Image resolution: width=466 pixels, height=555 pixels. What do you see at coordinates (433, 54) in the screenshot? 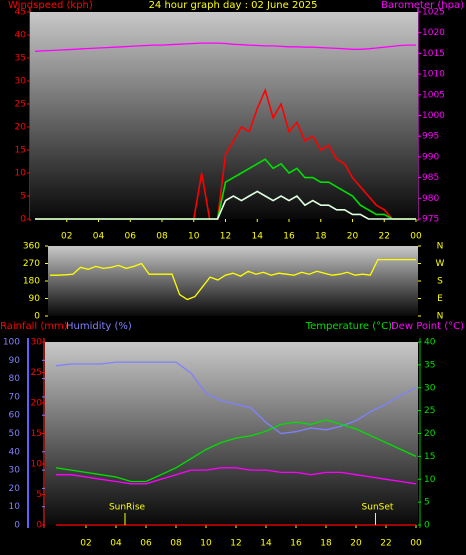
I see `y-tick-label: 1015` at bounding box center [433, 54].